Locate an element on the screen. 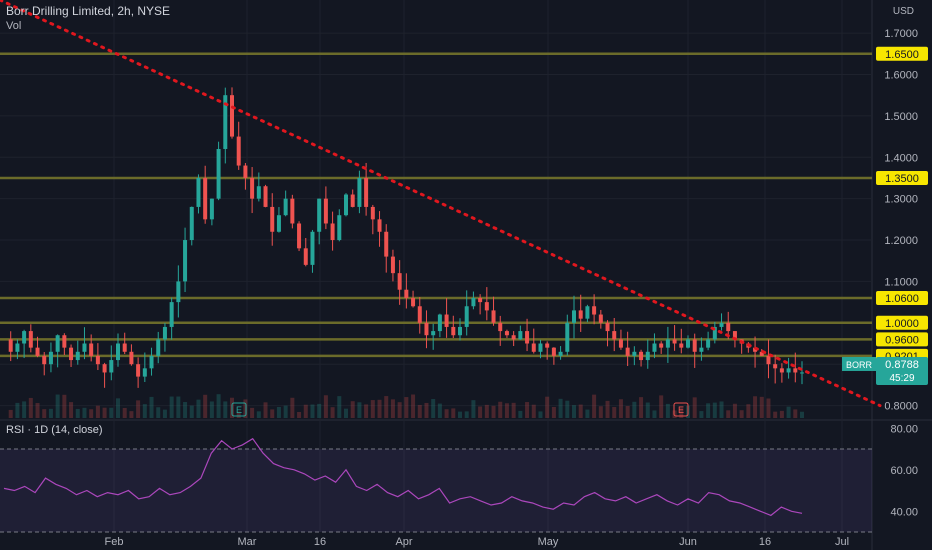 This screenshot has height=550, width=932. x-tick-label: Jun is located at coordinates (688, 542).